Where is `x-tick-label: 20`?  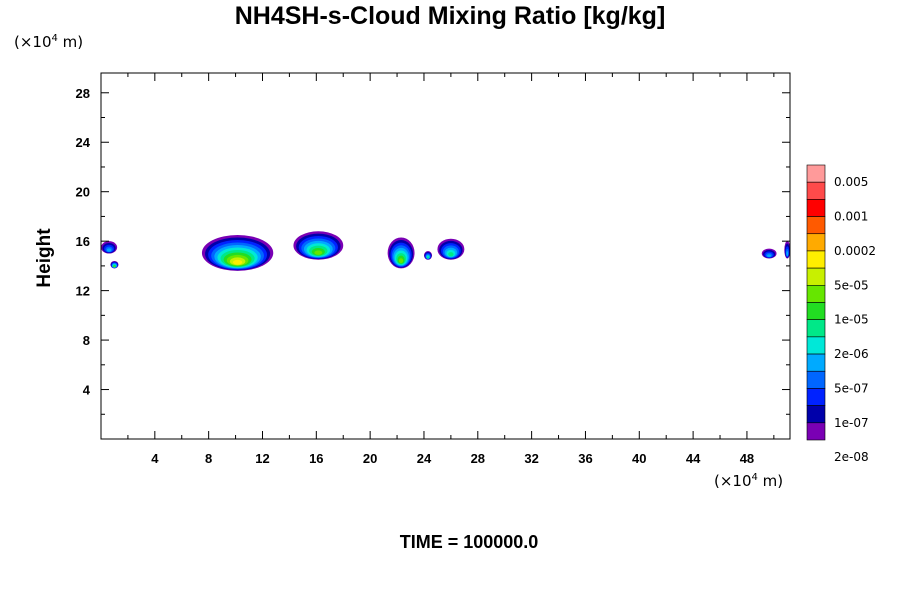 x-tick-label: 20 is located at coordinates (370, 458).